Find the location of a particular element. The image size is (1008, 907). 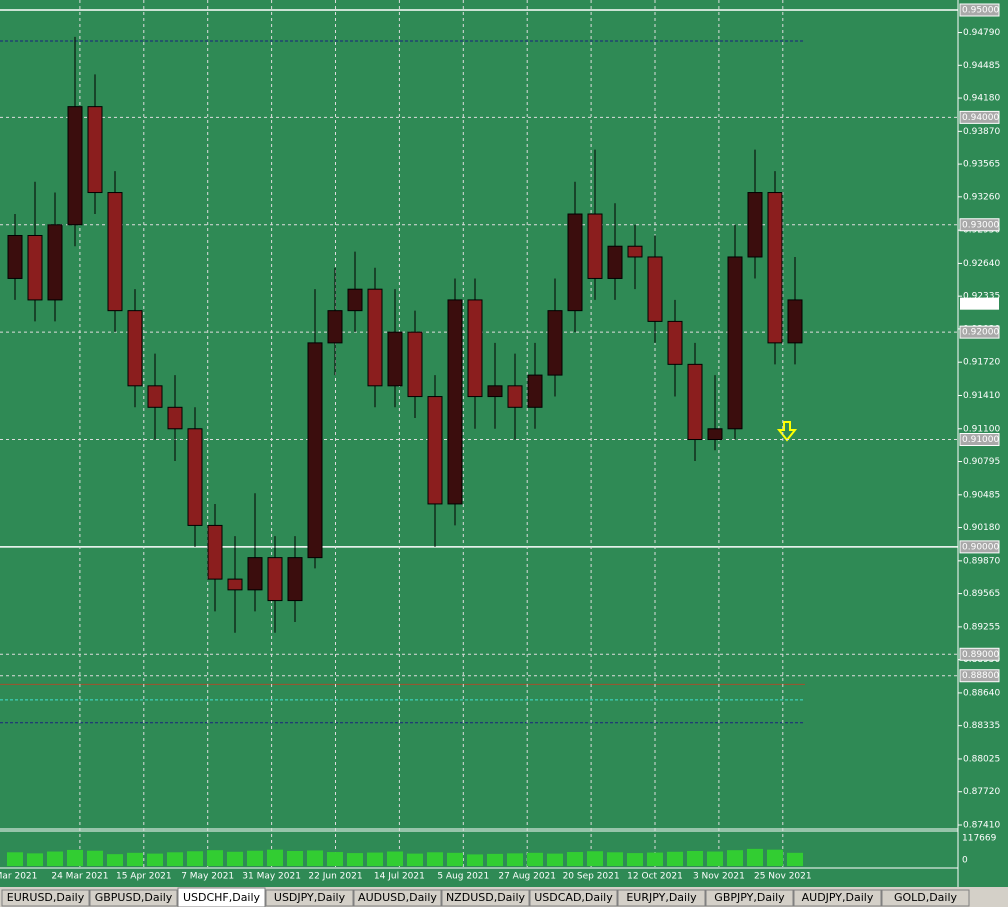

last-price-label: 0.92265 is located at coordinates (980, 304).